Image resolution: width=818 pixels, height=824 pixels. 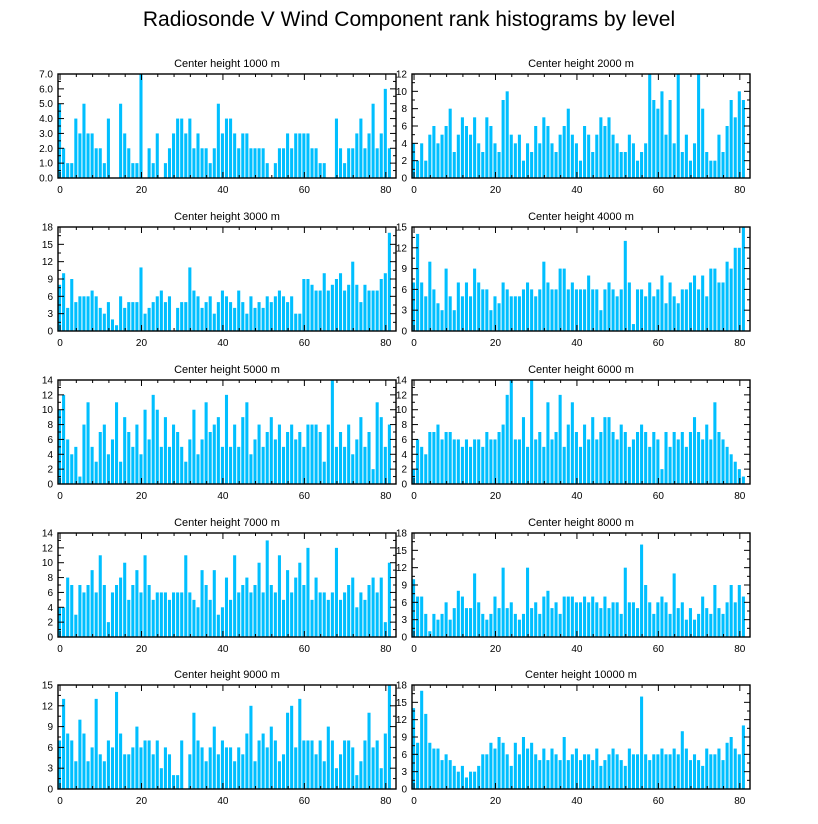 What do you see at coordinates (404, 290) in the screenshot?
I see `y-tick-label: 6` at bounding box center [404, 290].